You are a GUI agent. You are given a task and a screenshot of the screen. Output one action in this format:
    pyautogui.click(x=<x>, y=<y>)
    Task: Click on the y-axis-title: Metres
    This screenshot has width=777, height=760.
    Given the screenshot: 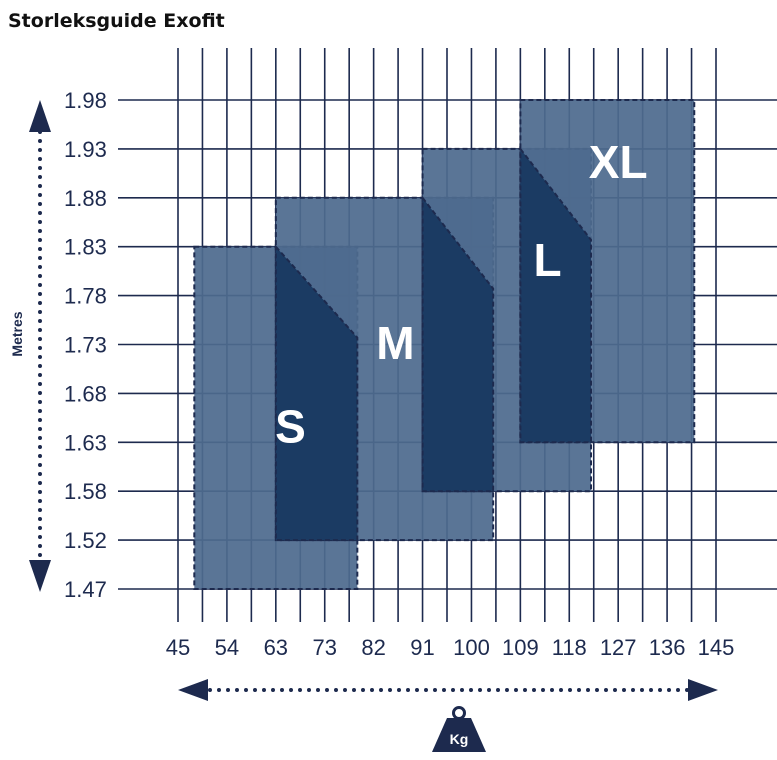 What is the action you would take?
    pyautogui.click(x=17, y=333)
    